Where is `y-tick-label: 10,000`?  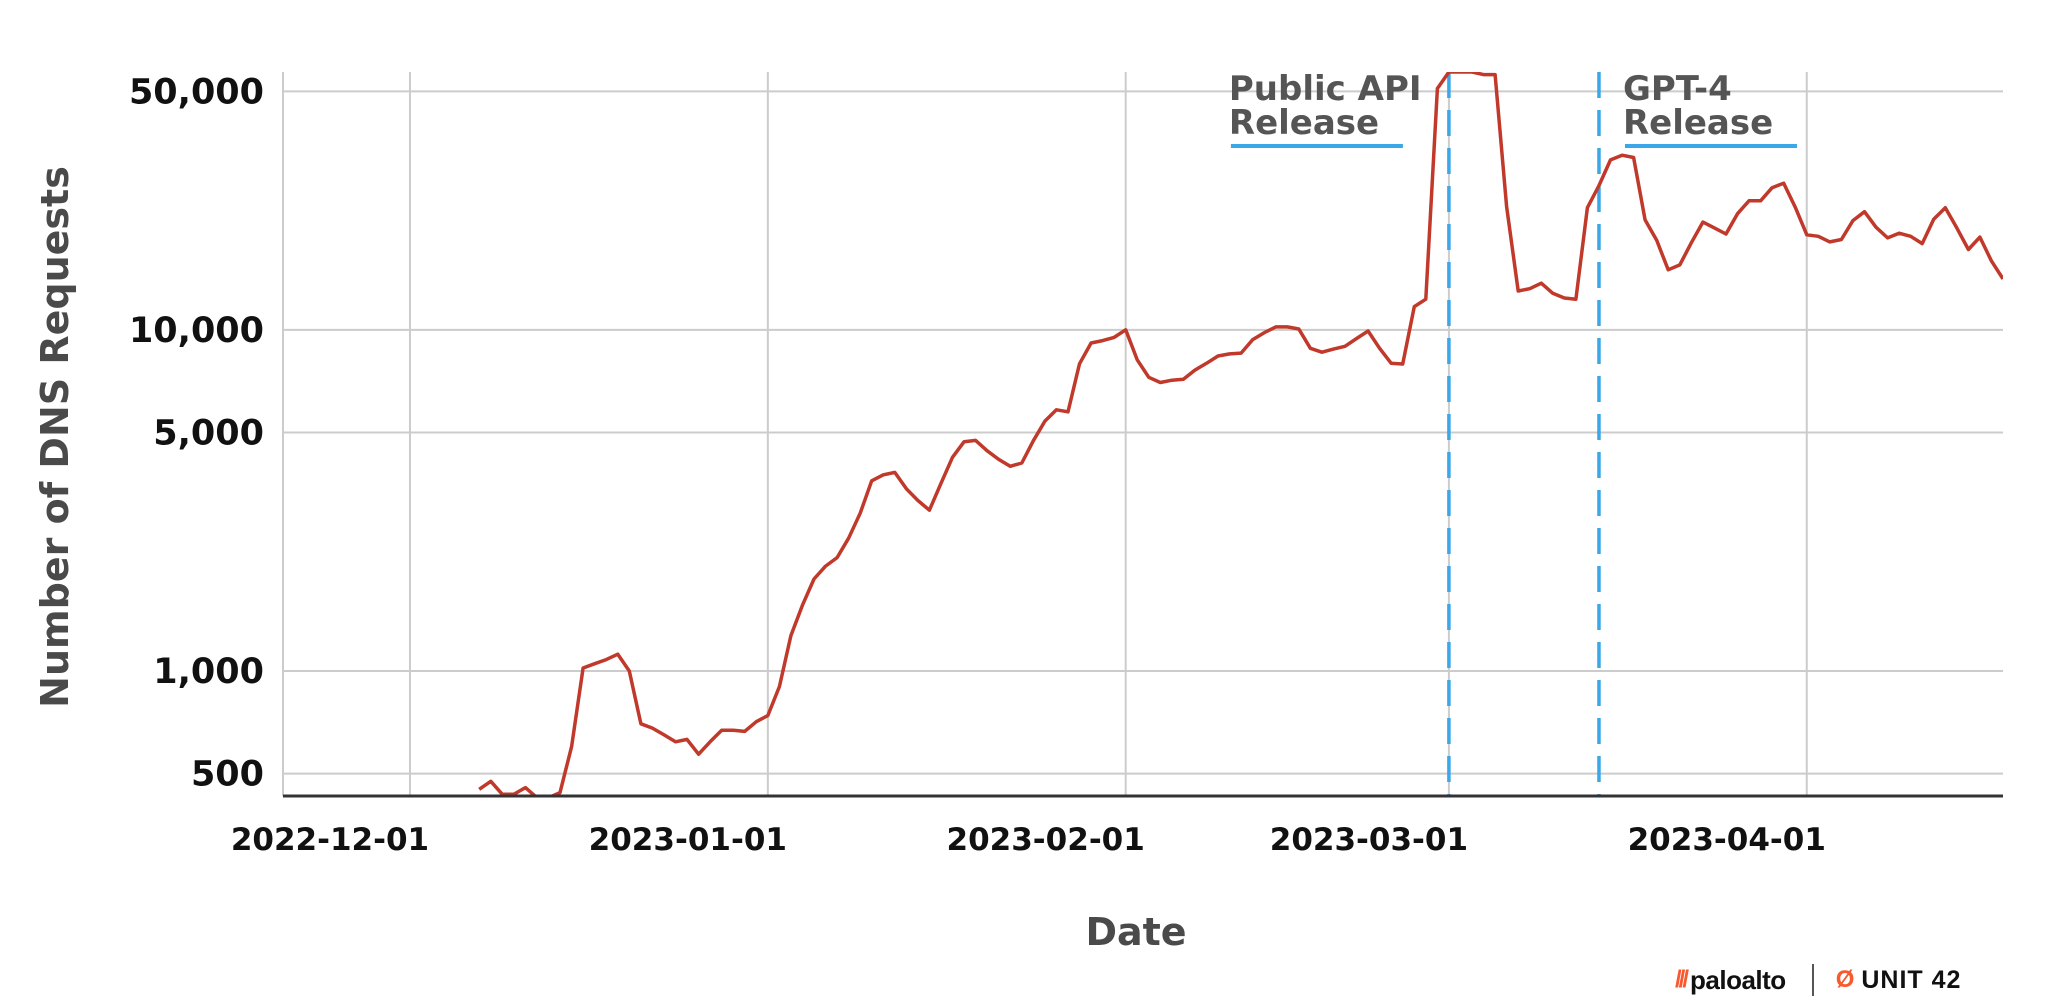 y-tick-label: 10,000 is located at coordinates (196, 331).